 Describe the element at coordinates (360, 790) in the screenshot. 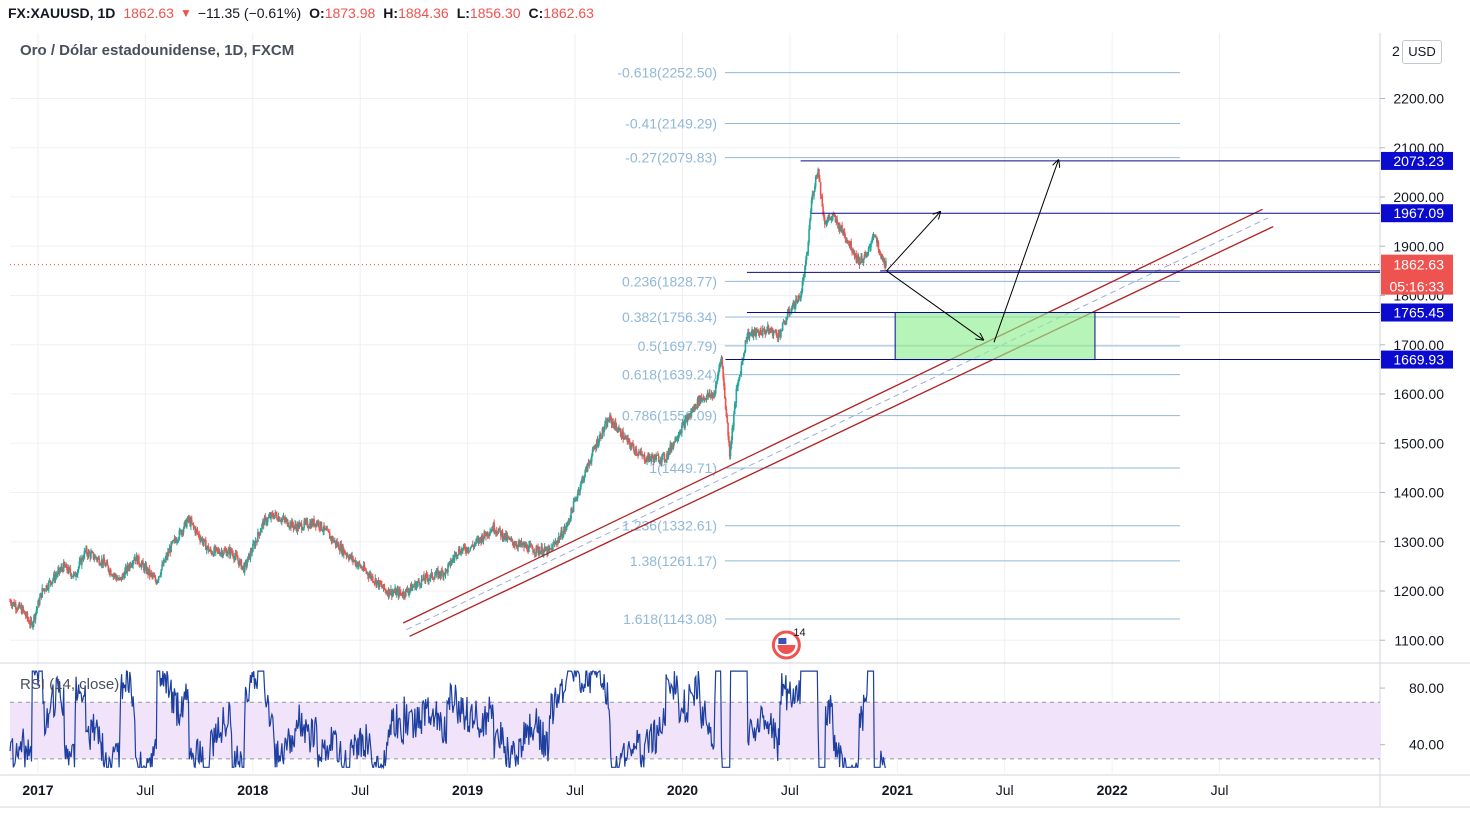

I see `time-axis-label: Jul` at that location.